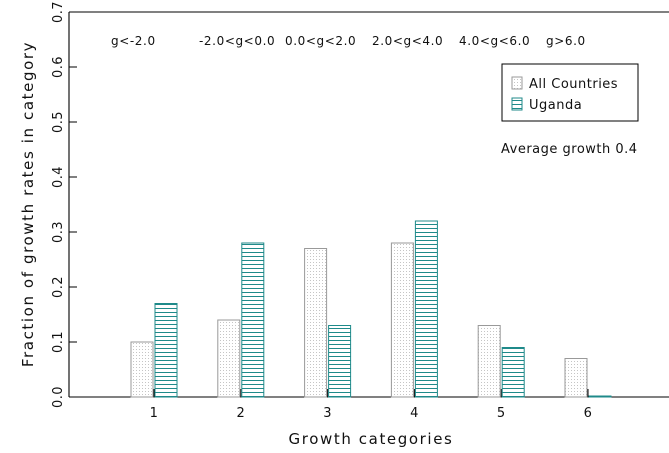 This screenshot has height=453, width=669. What do you see at coordinates (414, 413) in the screenshot?
I see `x-tick-label: 4` at bounding box center [414, 413].